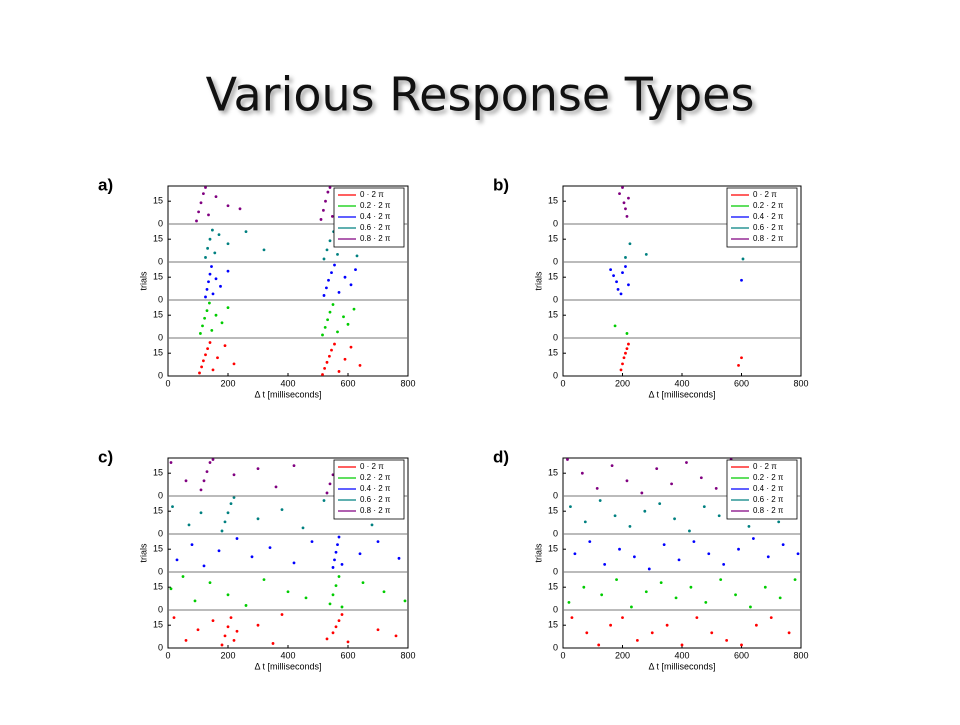  What do you see at coordinates (501, 456) in the screenshot?
I see `panel-label: d)` at bounding box center [501, 456].